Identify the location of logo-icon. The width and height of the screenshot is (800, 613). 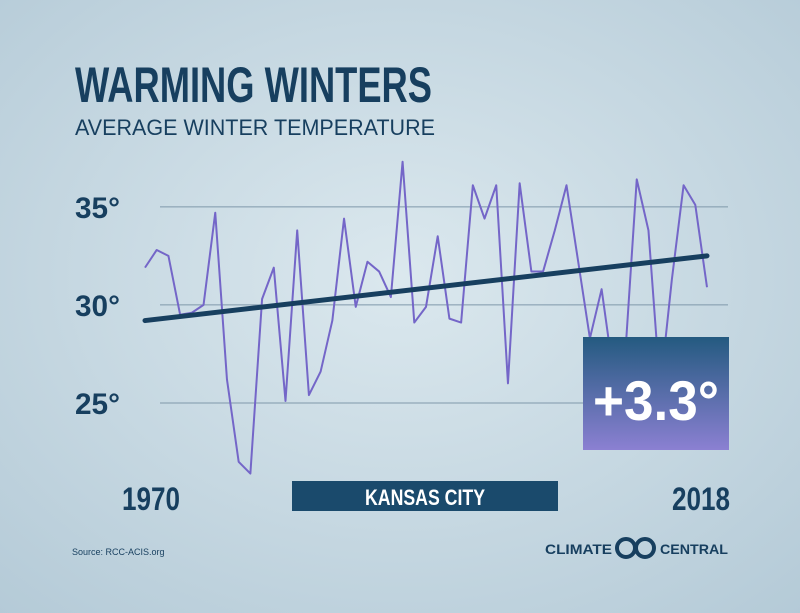
(645, 548).